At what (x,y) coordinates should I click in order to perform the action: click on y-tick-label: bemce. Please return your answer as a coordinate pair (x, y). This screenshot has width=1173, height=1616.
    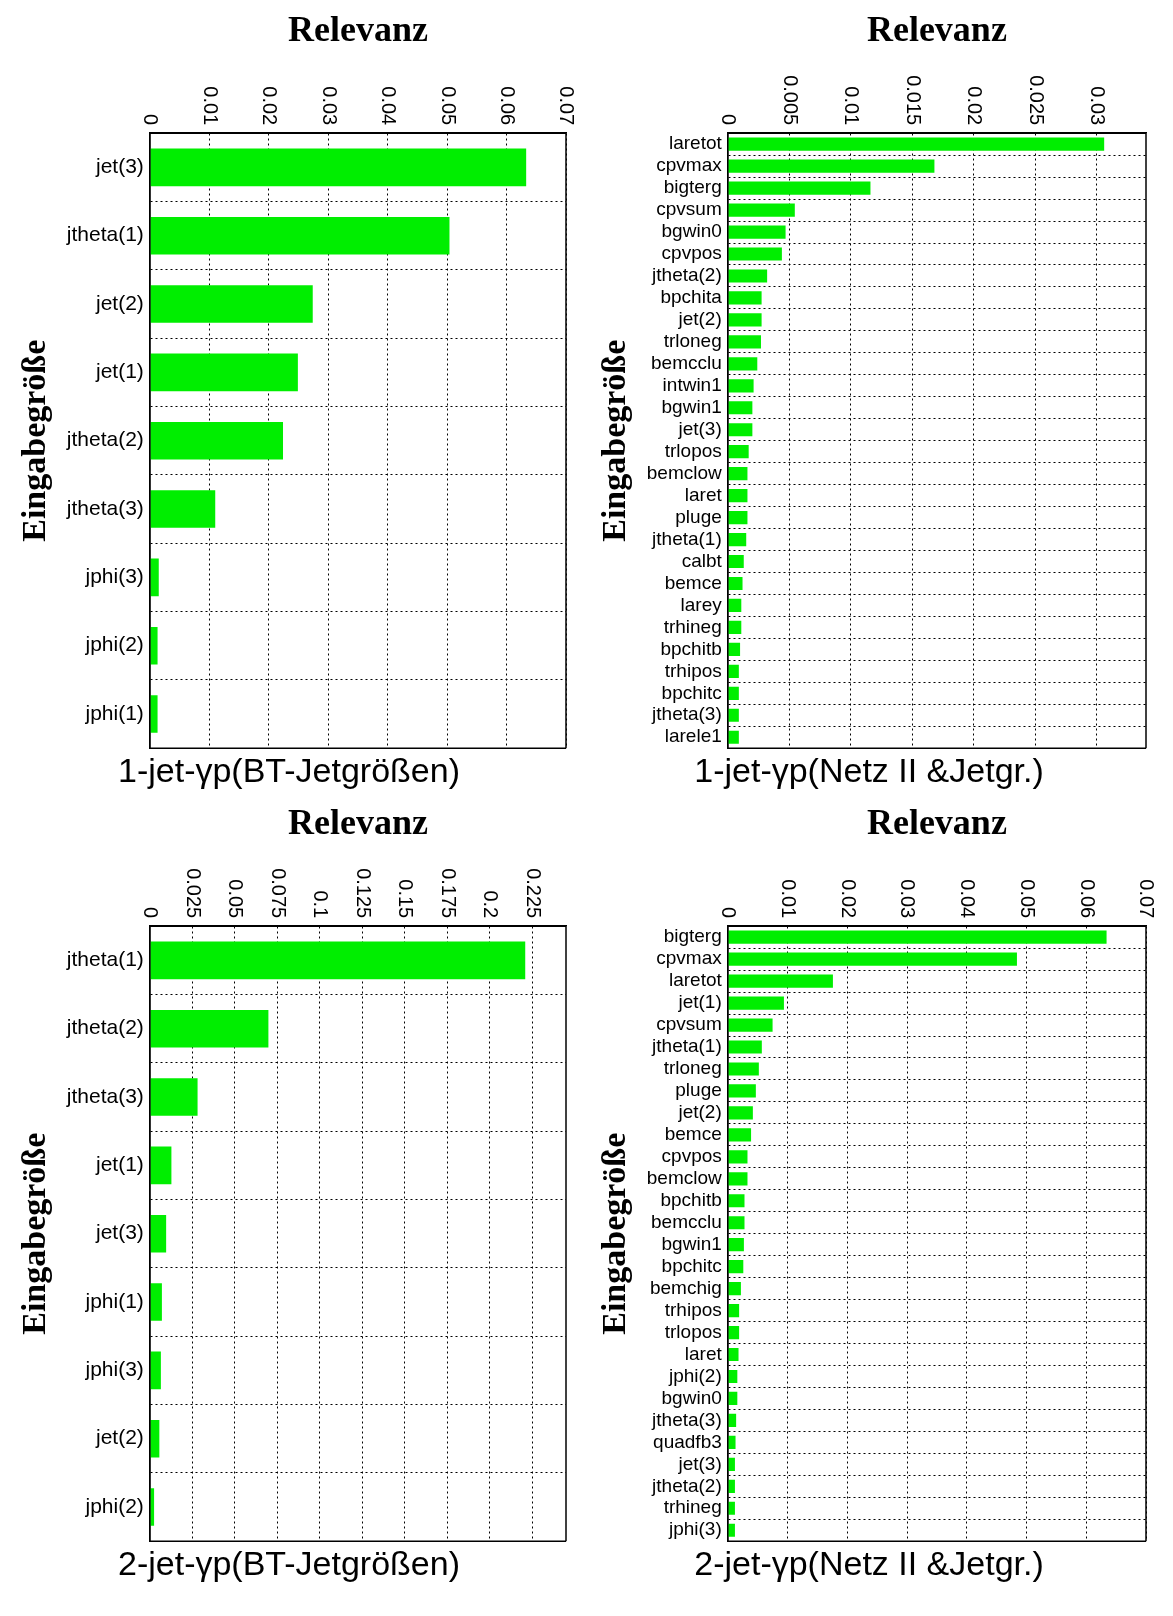
    Looking at the image, I should click on (693, 582).